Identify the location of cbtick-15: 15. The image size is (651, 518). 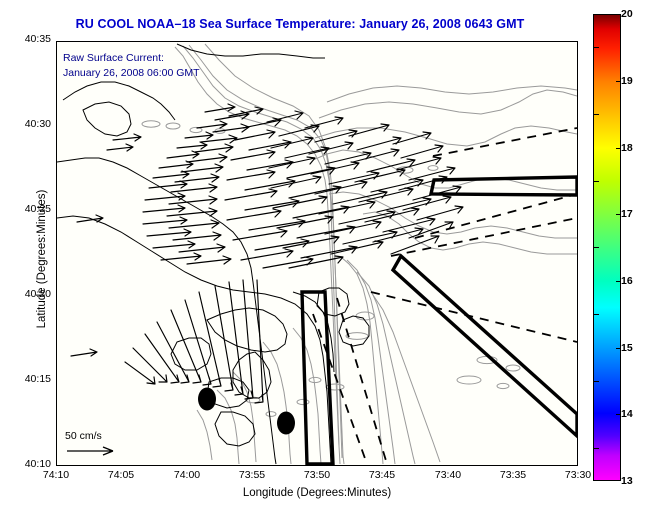
(627, 348).